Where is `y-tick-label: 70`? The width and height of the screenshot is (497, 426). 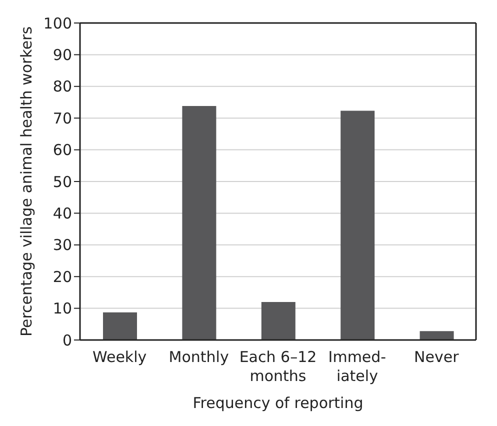 y-tick-label: 70 is located at coordinates (62, 118).